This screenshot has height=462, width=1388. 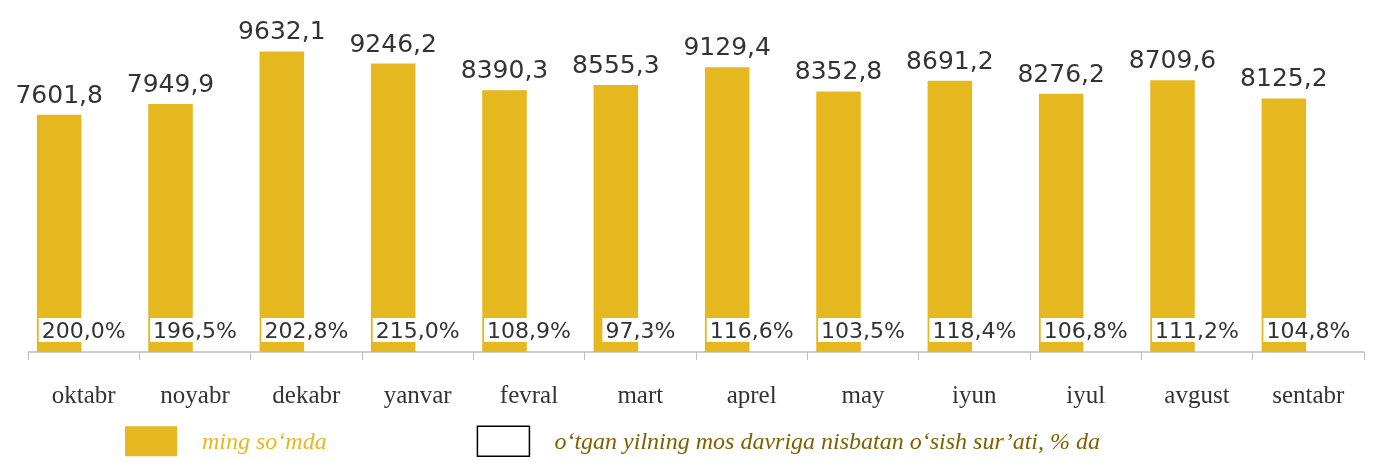 I want to click on x-tick-label: sentabr, so click(x=1309, y=394).